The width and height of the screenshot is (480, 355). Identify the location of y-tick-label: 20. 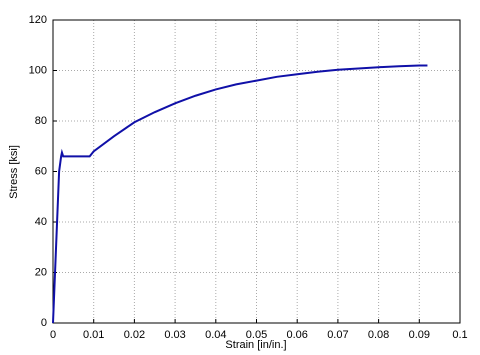
(41, 272).